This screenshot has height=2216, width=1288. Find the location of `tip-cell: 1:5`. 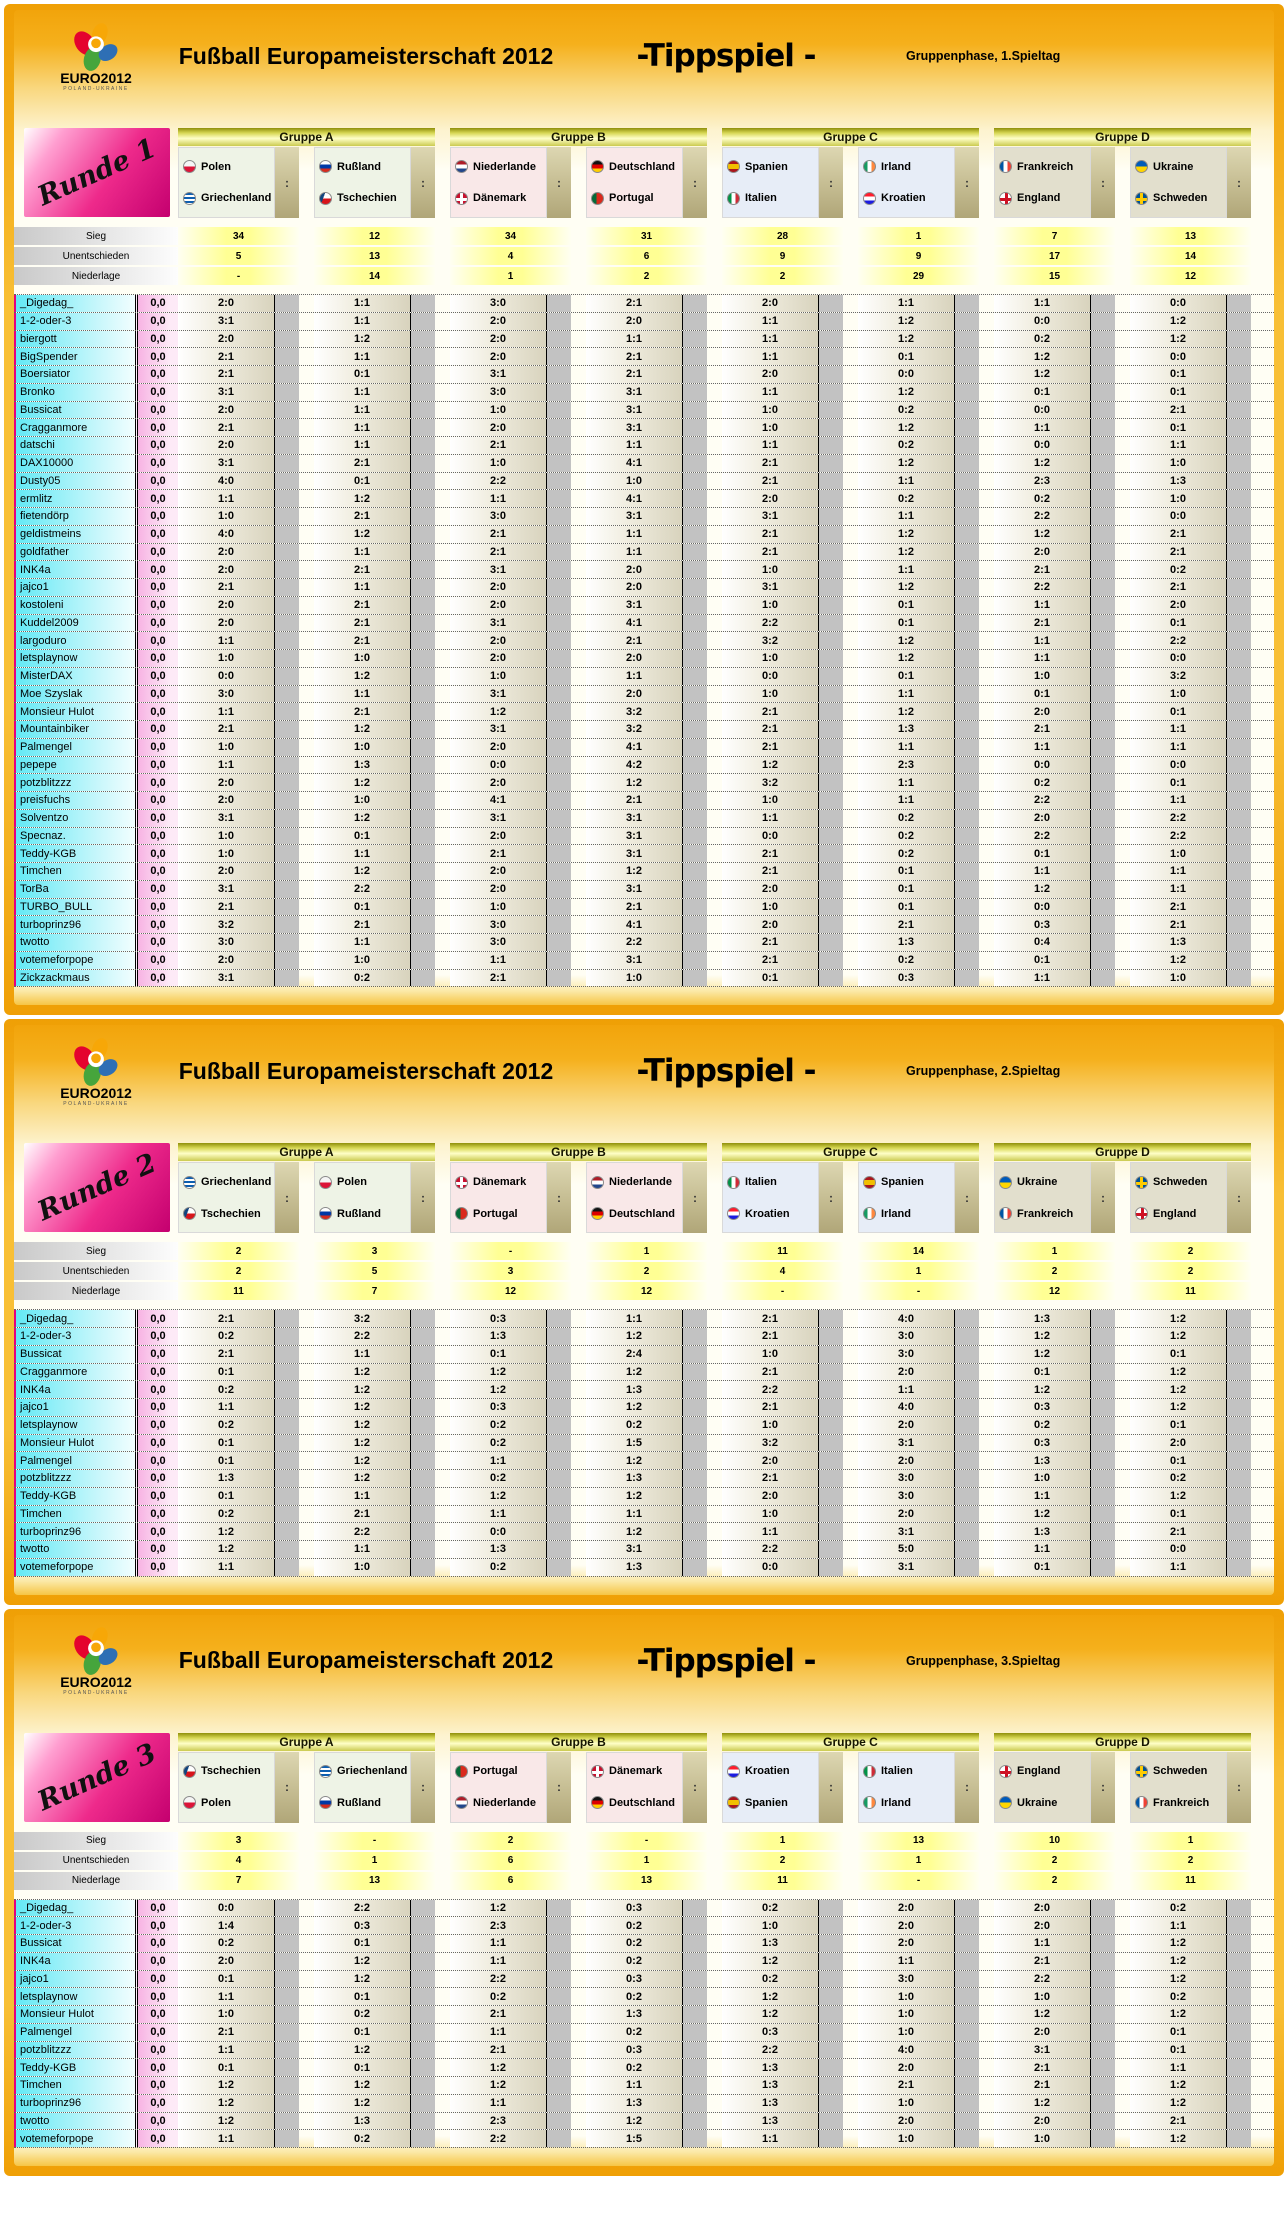

tip-cell: 1:5 is located at coordinates (634, 2138).